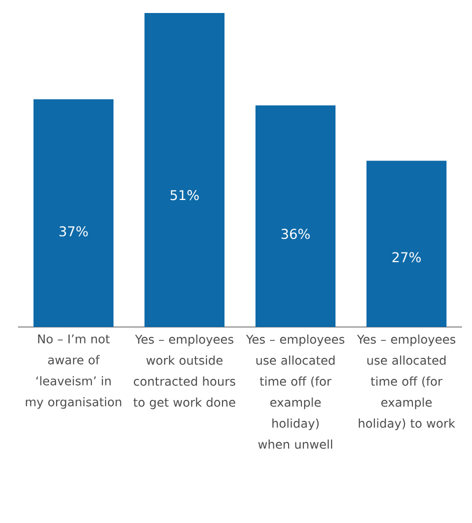 The width and height of the screenshot is (472, 523). I want to click on x-tick-label: Yes – employees use allocated time off (for example holiday) when unwell, so click(295, 391).